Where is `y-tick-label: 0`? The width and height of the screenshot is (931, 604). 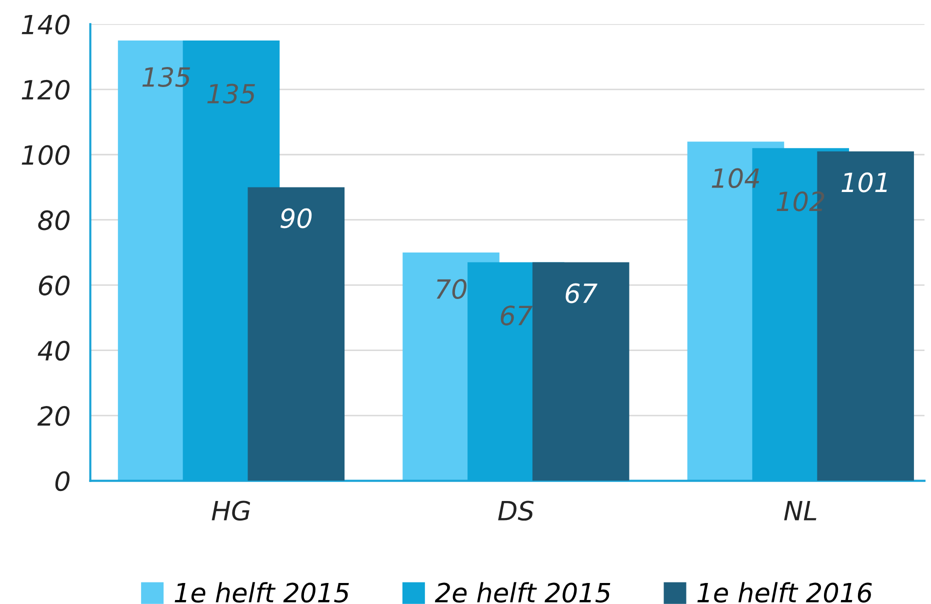
y-tick-label: 0 is located at coordinates (62, 481).